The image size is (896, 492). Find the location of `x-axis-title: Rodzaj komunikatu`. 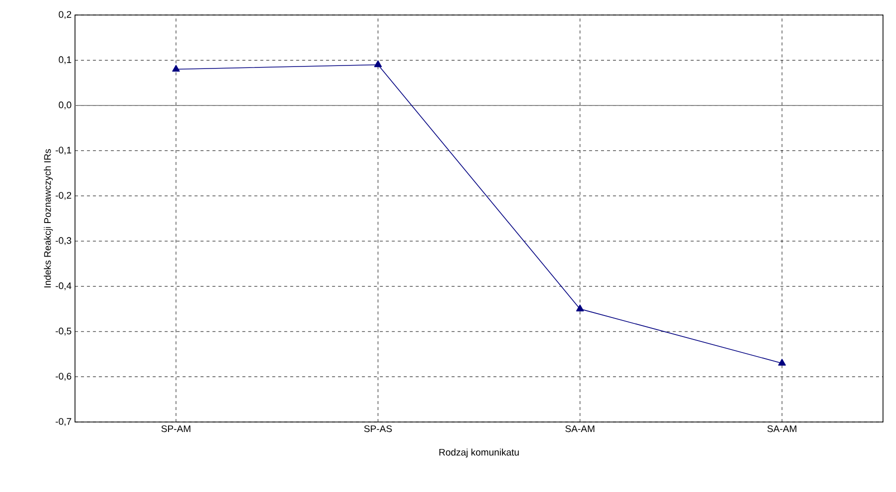

x-axis-title: Rodzaj komunikatu is located at coordinates (479, 453).